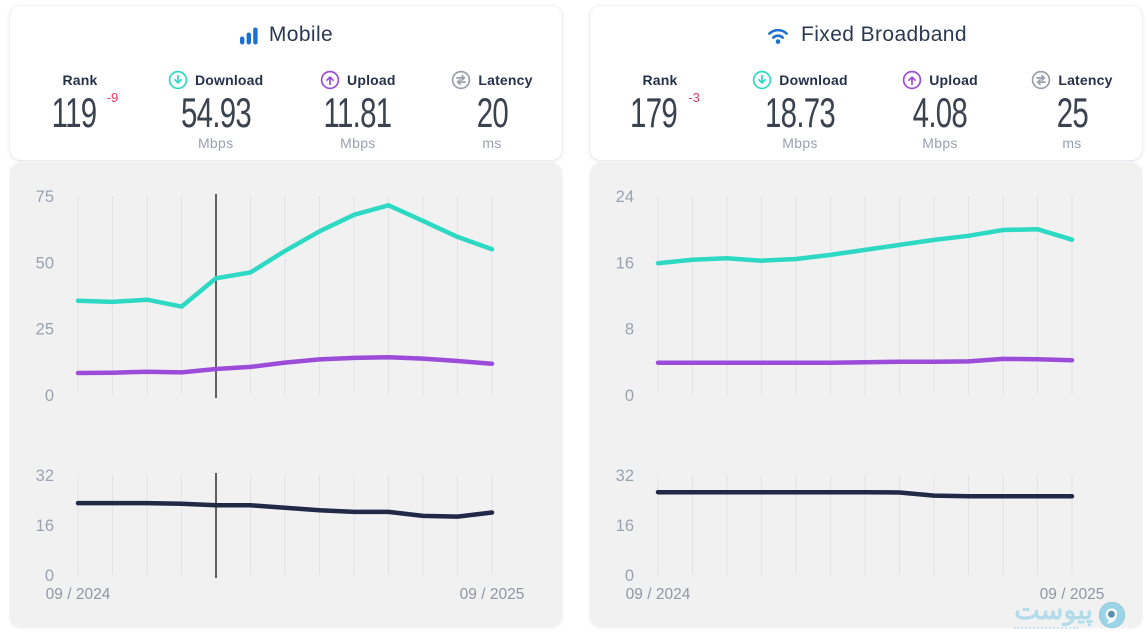 The width and height of the screenshot is (1148, 635). Describe the element at coordinates (625, 197) in the screenshot. I see `svg-text: 24` at that location.